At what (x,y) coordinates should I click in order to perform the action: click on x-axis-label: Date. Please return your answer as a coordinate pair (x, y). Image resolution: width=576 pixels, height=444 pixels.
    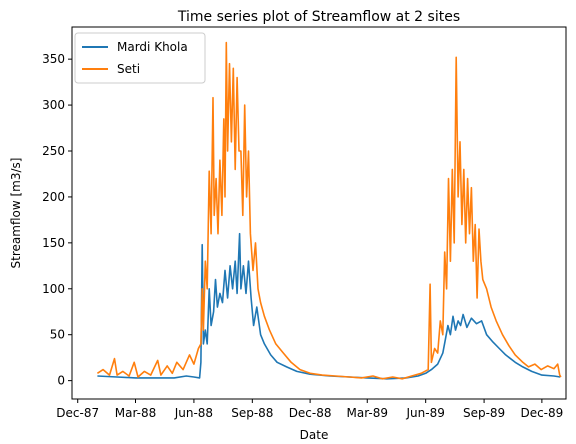
    Looking at the image, I should click on (314, 435).